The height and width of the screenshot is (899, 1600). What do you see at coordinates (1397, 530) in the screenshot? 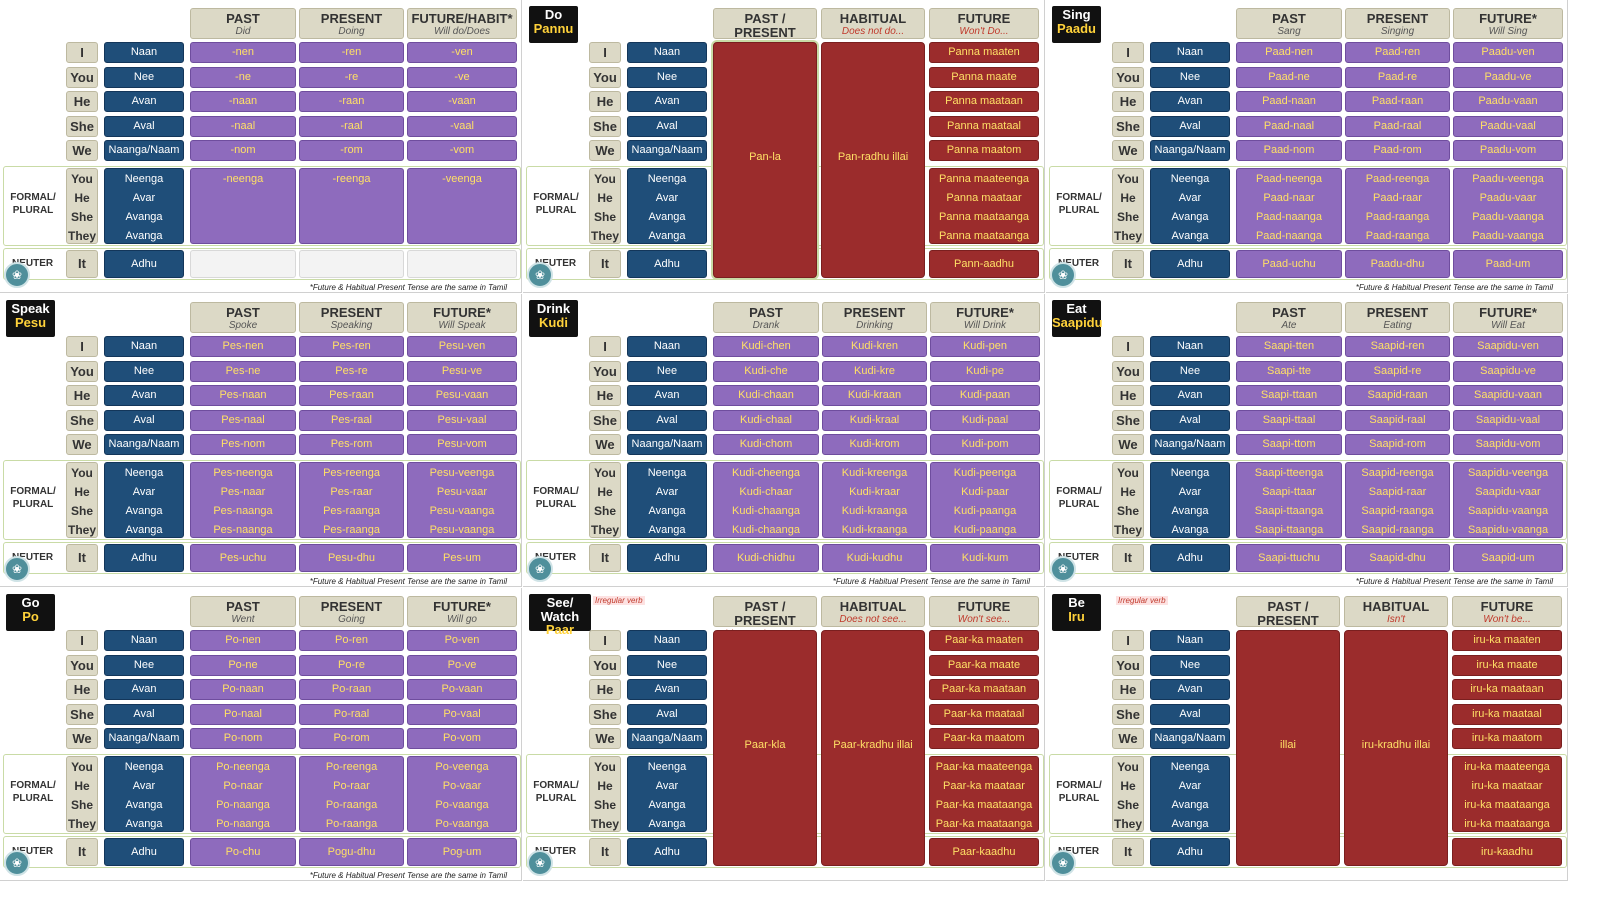
I see `formal-conjugation: Saapid-raanga` at bounding box center [1397, 530].